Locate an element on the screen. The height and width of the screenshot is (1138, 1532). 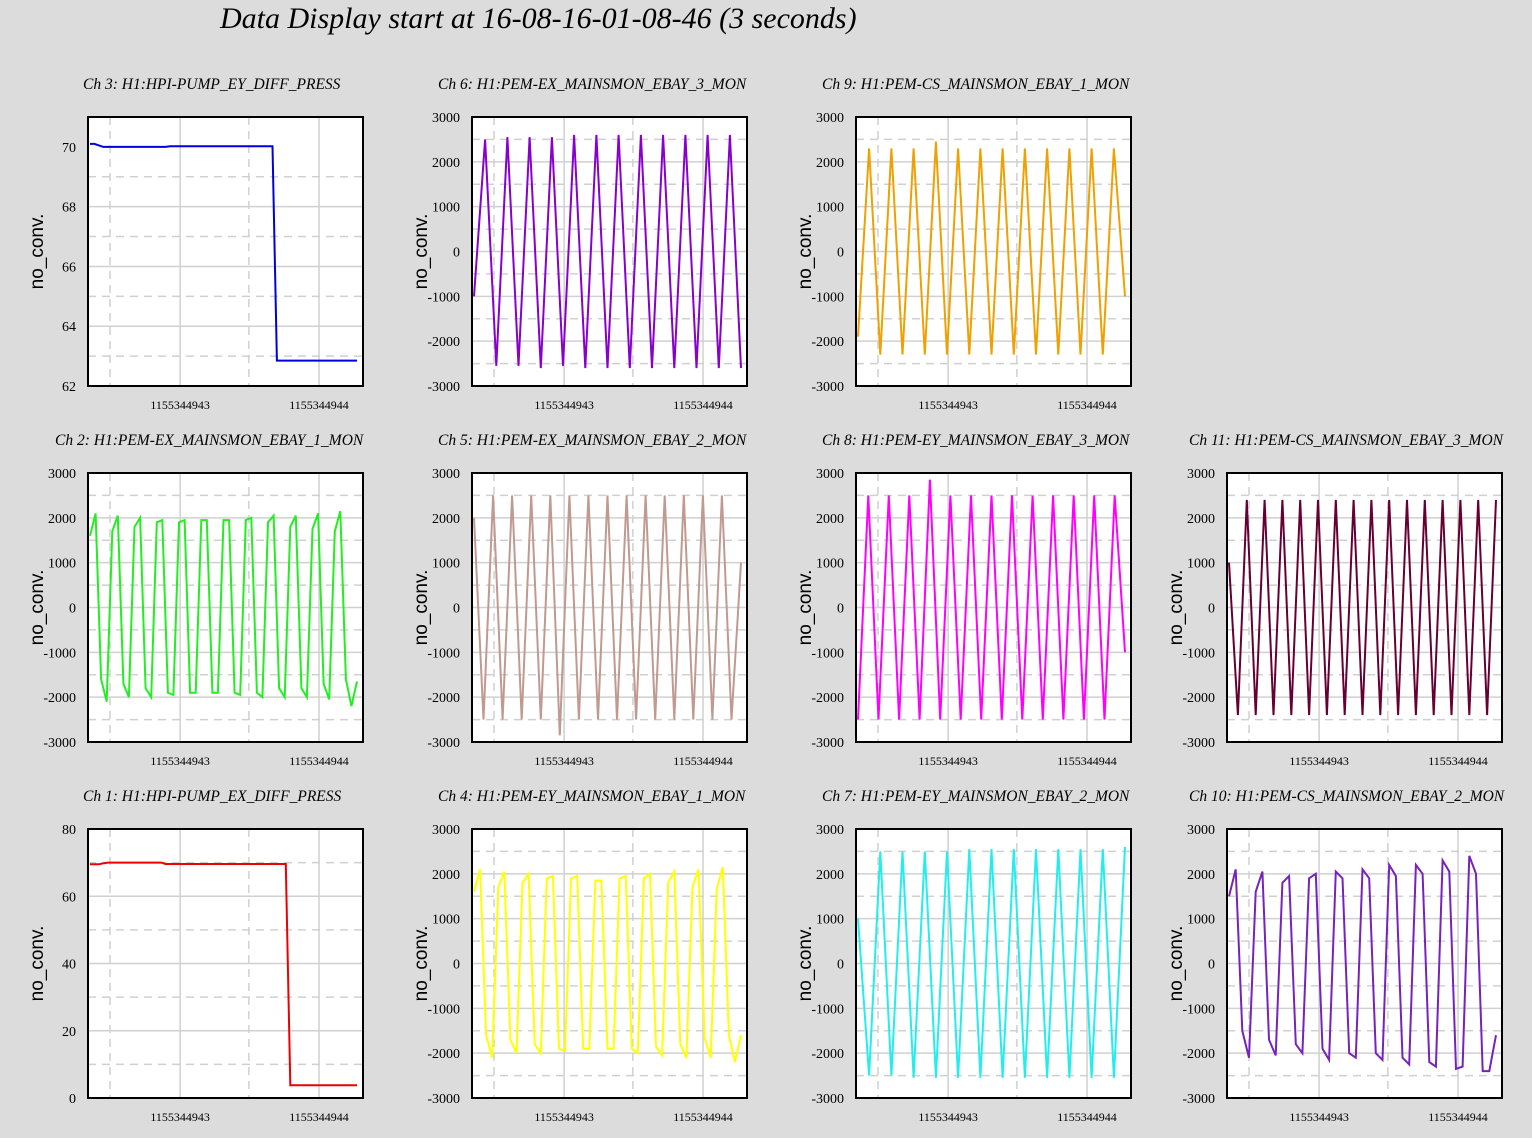
y-tick-label: 60 is located at coordinates (69, 897).